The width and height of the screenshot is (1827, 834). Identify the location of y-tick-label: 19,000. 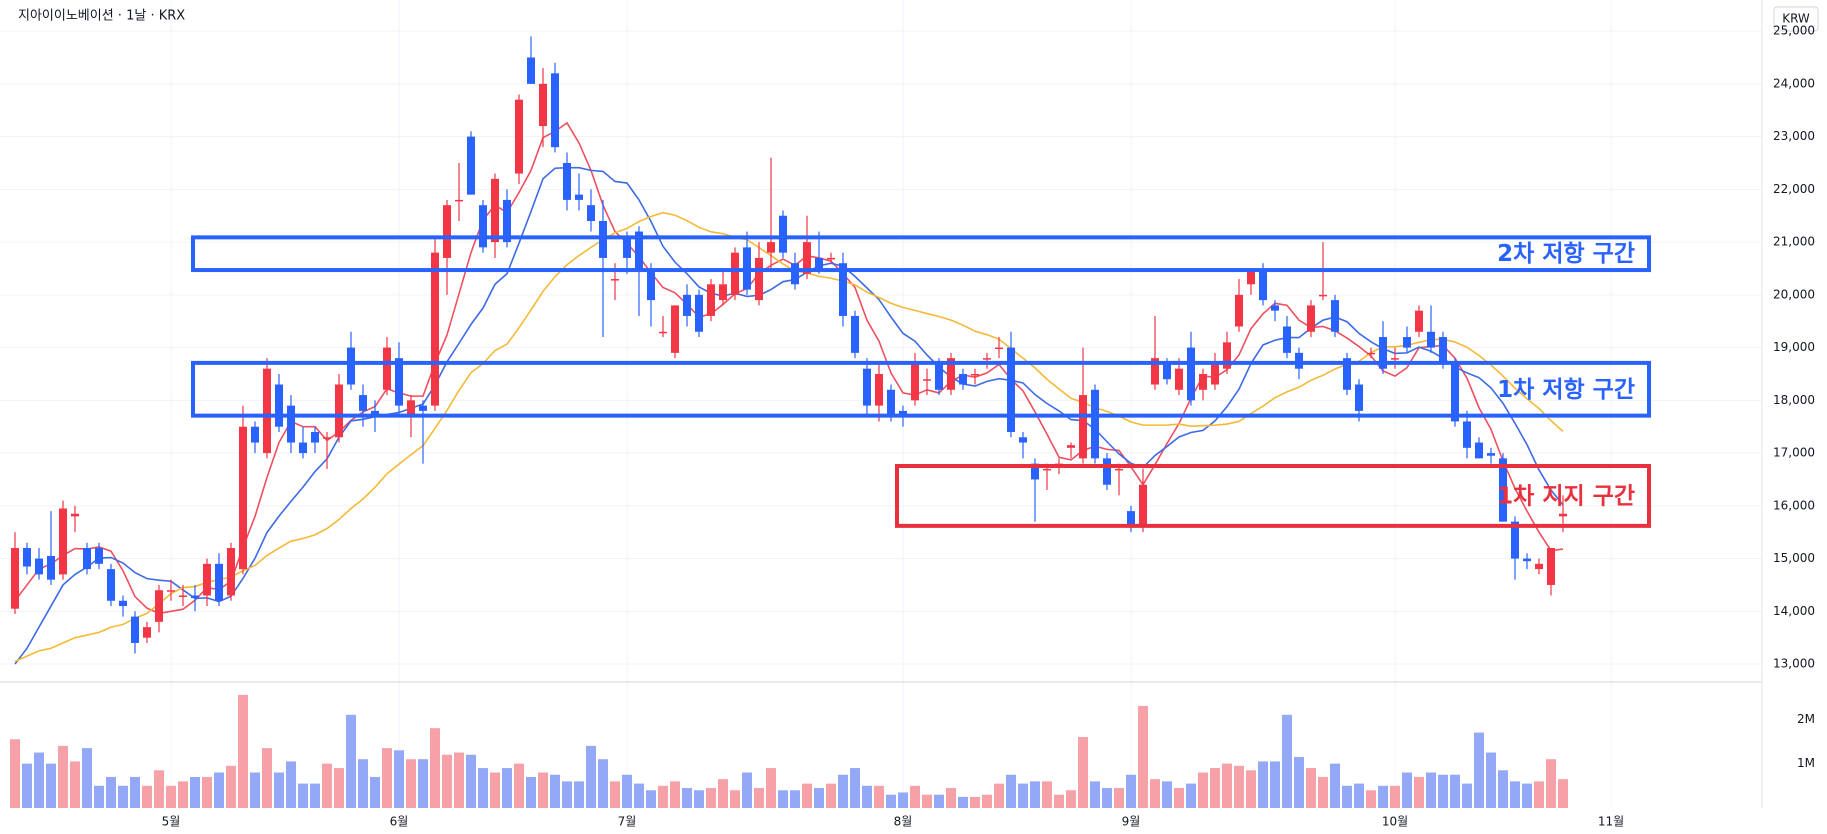
(1794, 347).